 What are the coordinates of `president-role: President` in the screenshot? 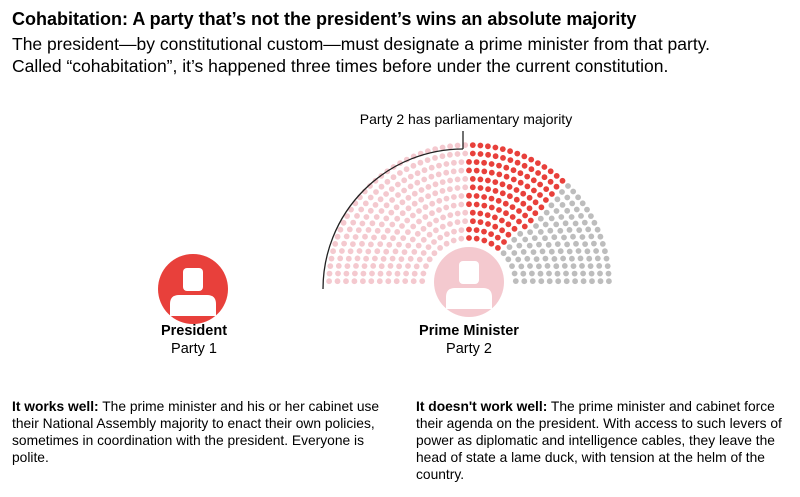 It's located at (194, 331).